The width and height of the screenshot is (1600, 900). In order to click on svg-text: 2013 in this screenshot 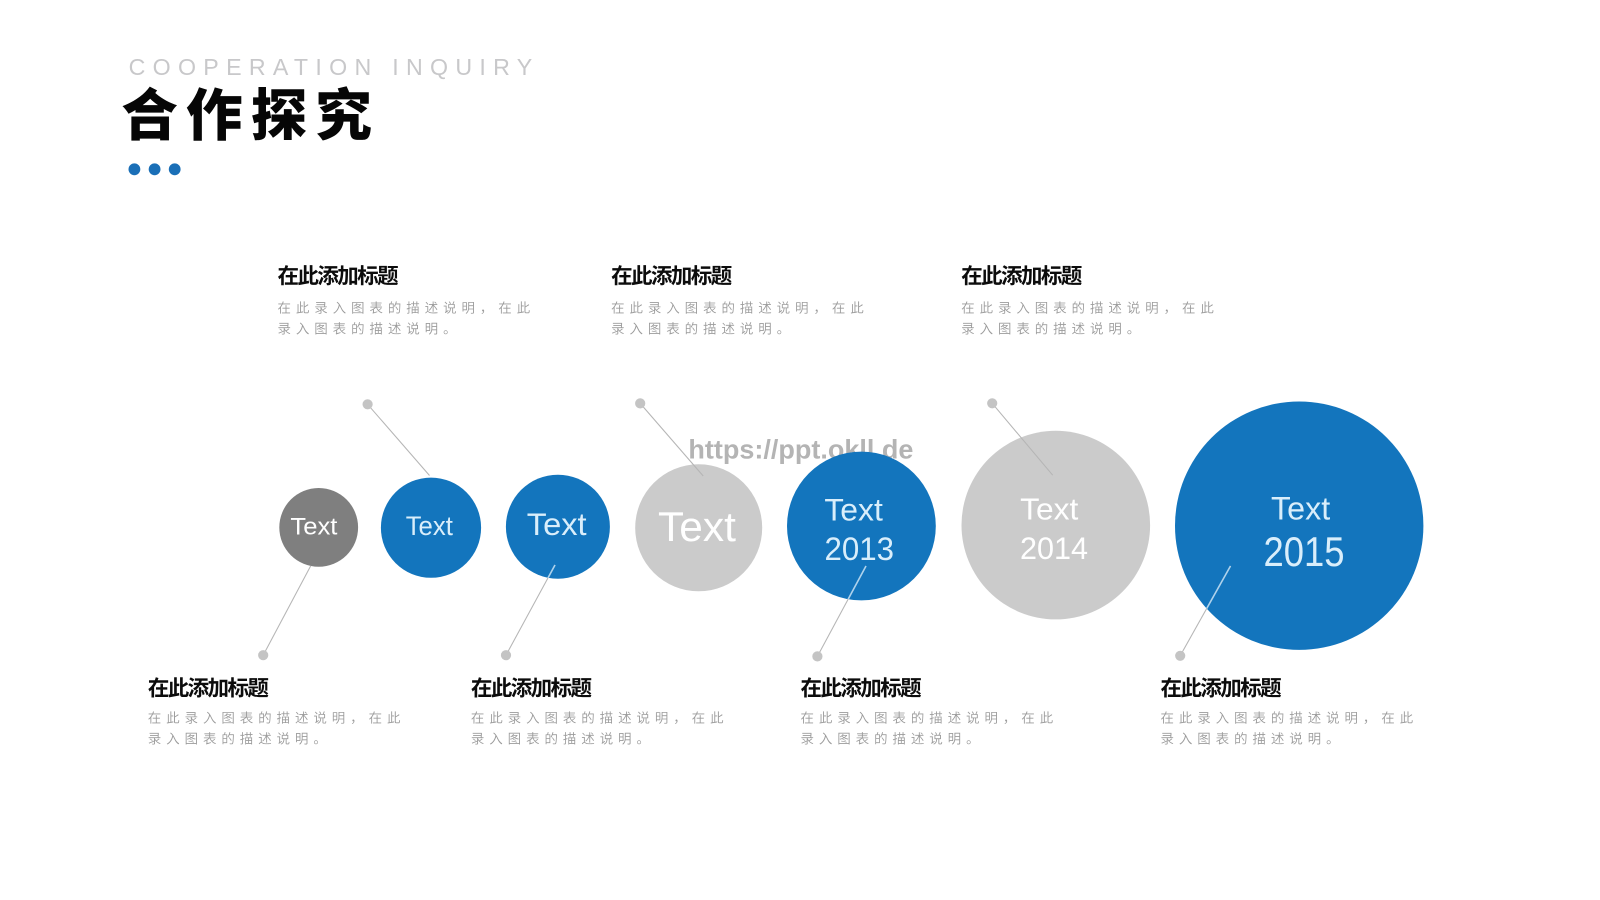, I will do `click(860, 549)`.